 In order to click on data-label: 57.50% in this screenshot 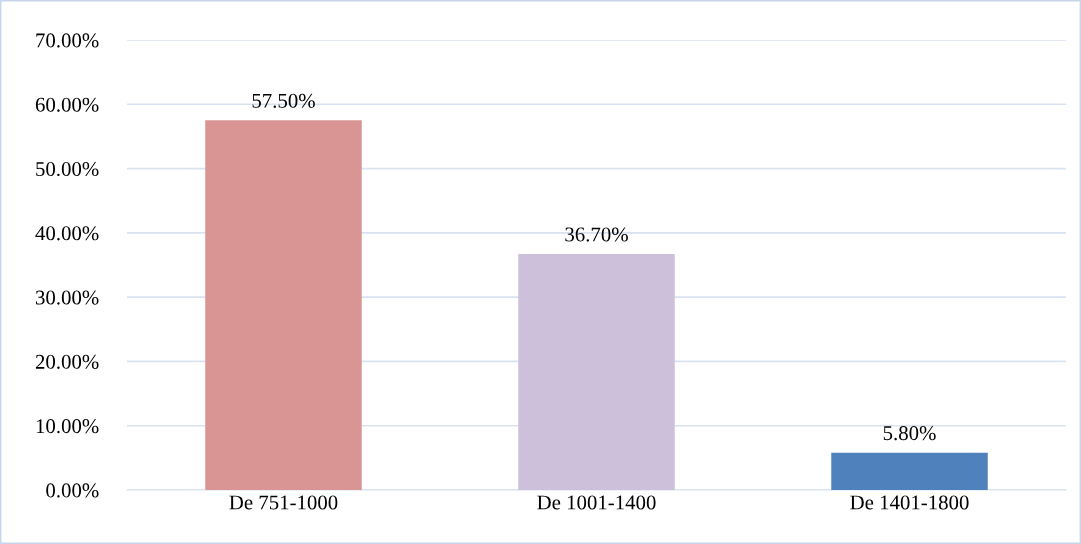, I will do `click(283, 100)`.